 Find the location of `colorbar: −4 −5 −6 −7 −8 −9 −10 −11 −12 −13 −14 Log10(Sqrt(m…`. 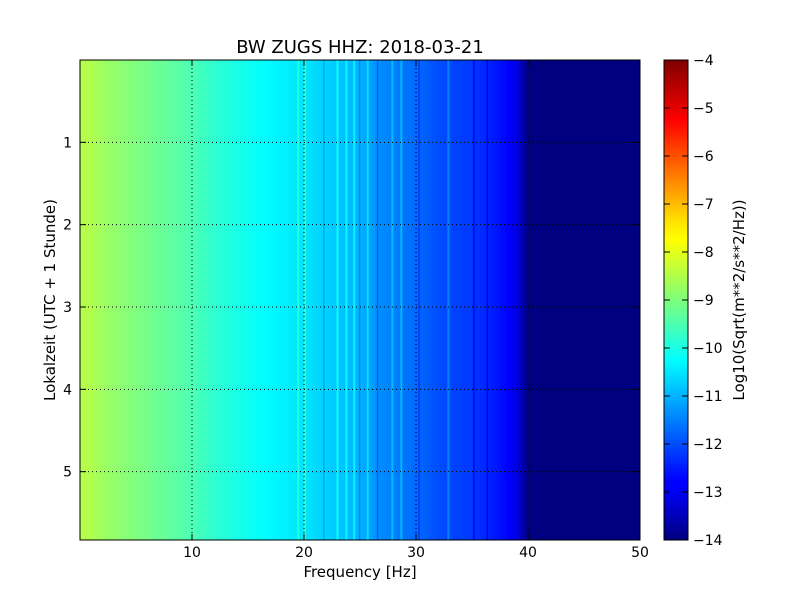

colorbar: −4 −5 −6 −7 −8 −9 −10 −11 −12 −13 −14 Log10(Sqrt(m… is located at coordinates (705, 301).